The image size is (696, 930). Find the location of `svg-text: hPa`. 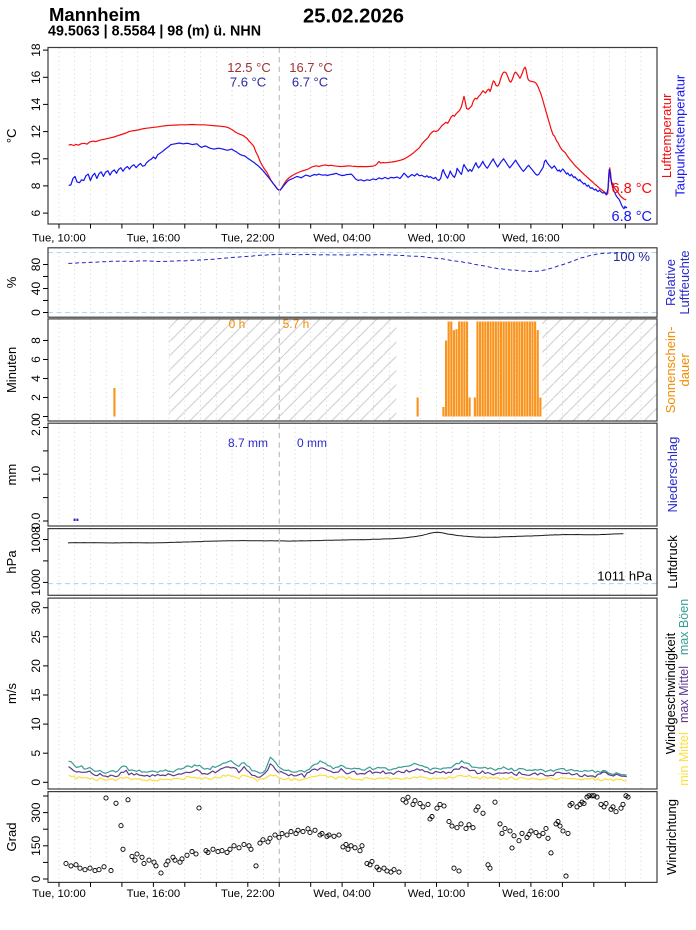

svg-text: hPa is located at coordinates (11, 562).